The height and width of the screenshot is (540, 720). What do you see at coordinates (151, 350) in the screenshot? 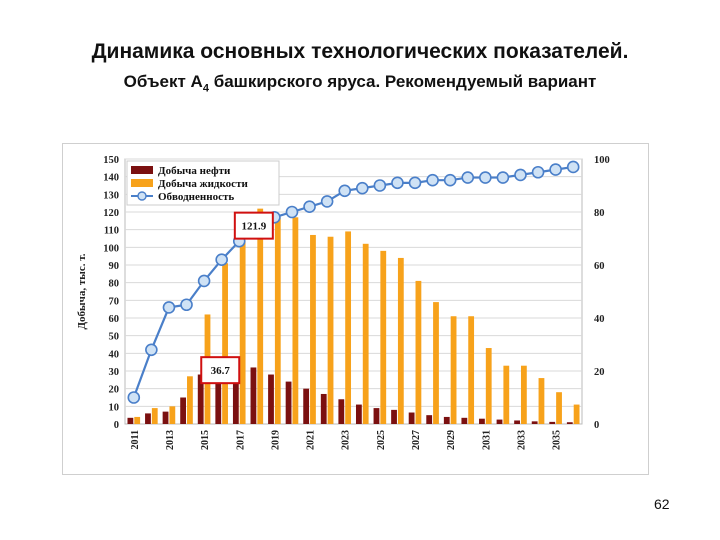
I see `point-watercut-2012` at bounding box center [151, 350].